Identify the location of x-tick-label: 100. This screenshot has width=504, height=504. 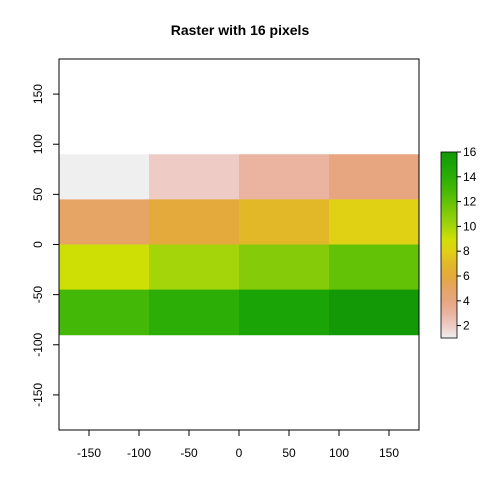
(339, 453).